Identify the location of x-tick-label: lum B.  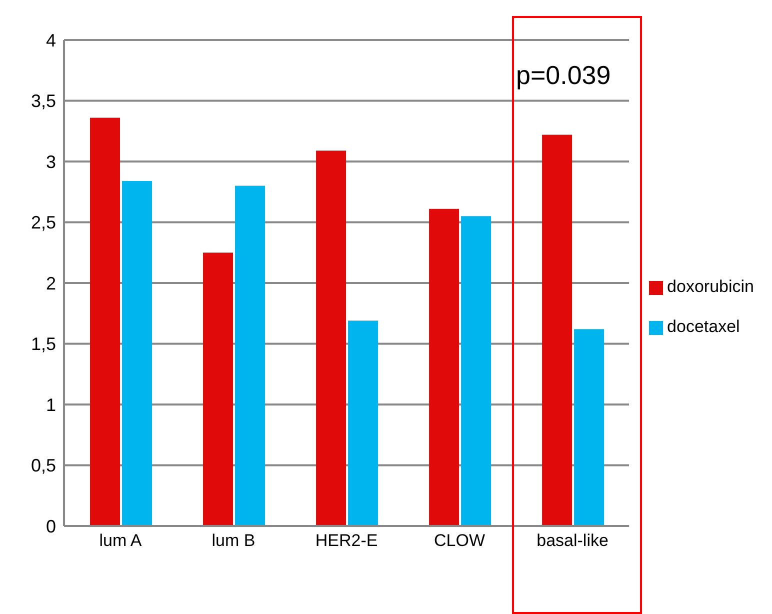
(234, 540).